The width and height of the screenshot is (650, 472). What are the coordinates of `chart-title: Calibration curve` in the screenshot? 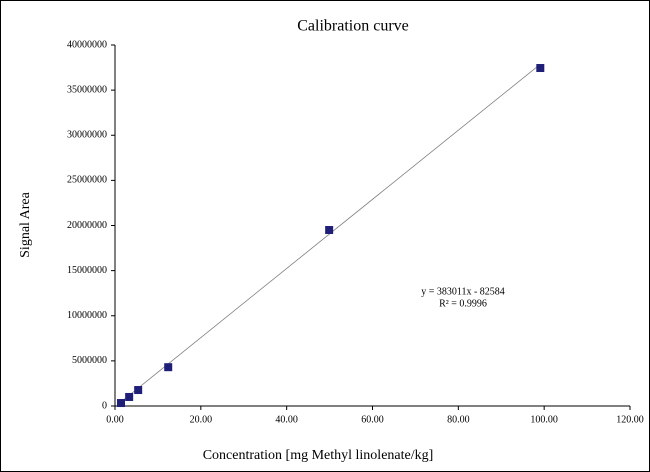 It's located at (353, 26).